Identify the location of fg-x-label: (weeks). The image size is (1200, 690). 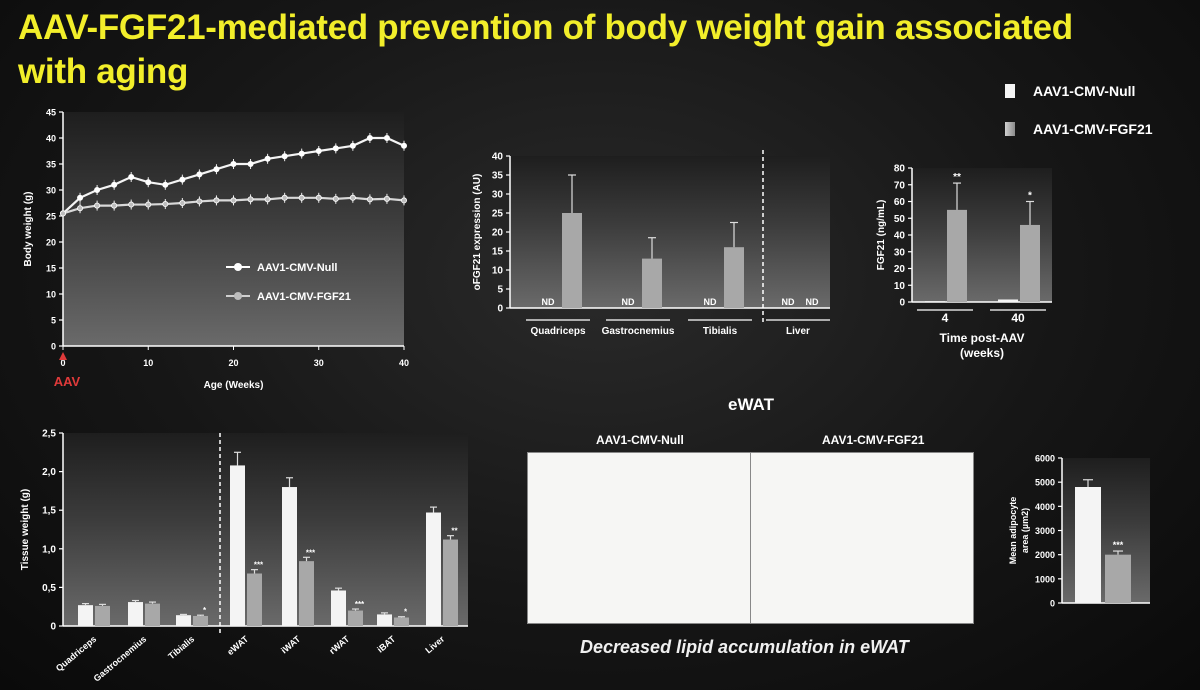
(982, 353).